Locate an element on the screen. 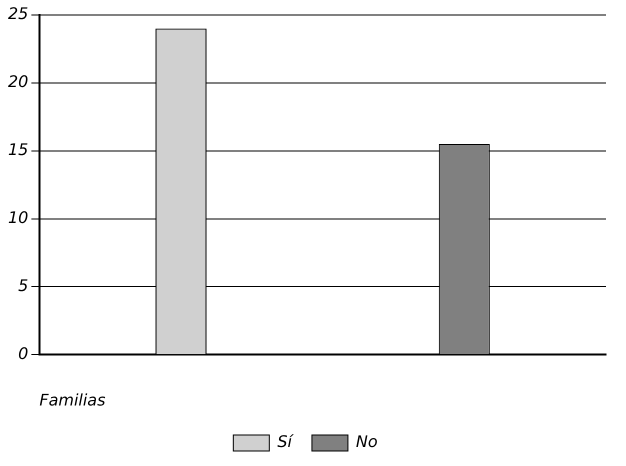 The height and width of the screenshot is (466, 626). y-tick-label: 25 is located at coordinates (18, 14).